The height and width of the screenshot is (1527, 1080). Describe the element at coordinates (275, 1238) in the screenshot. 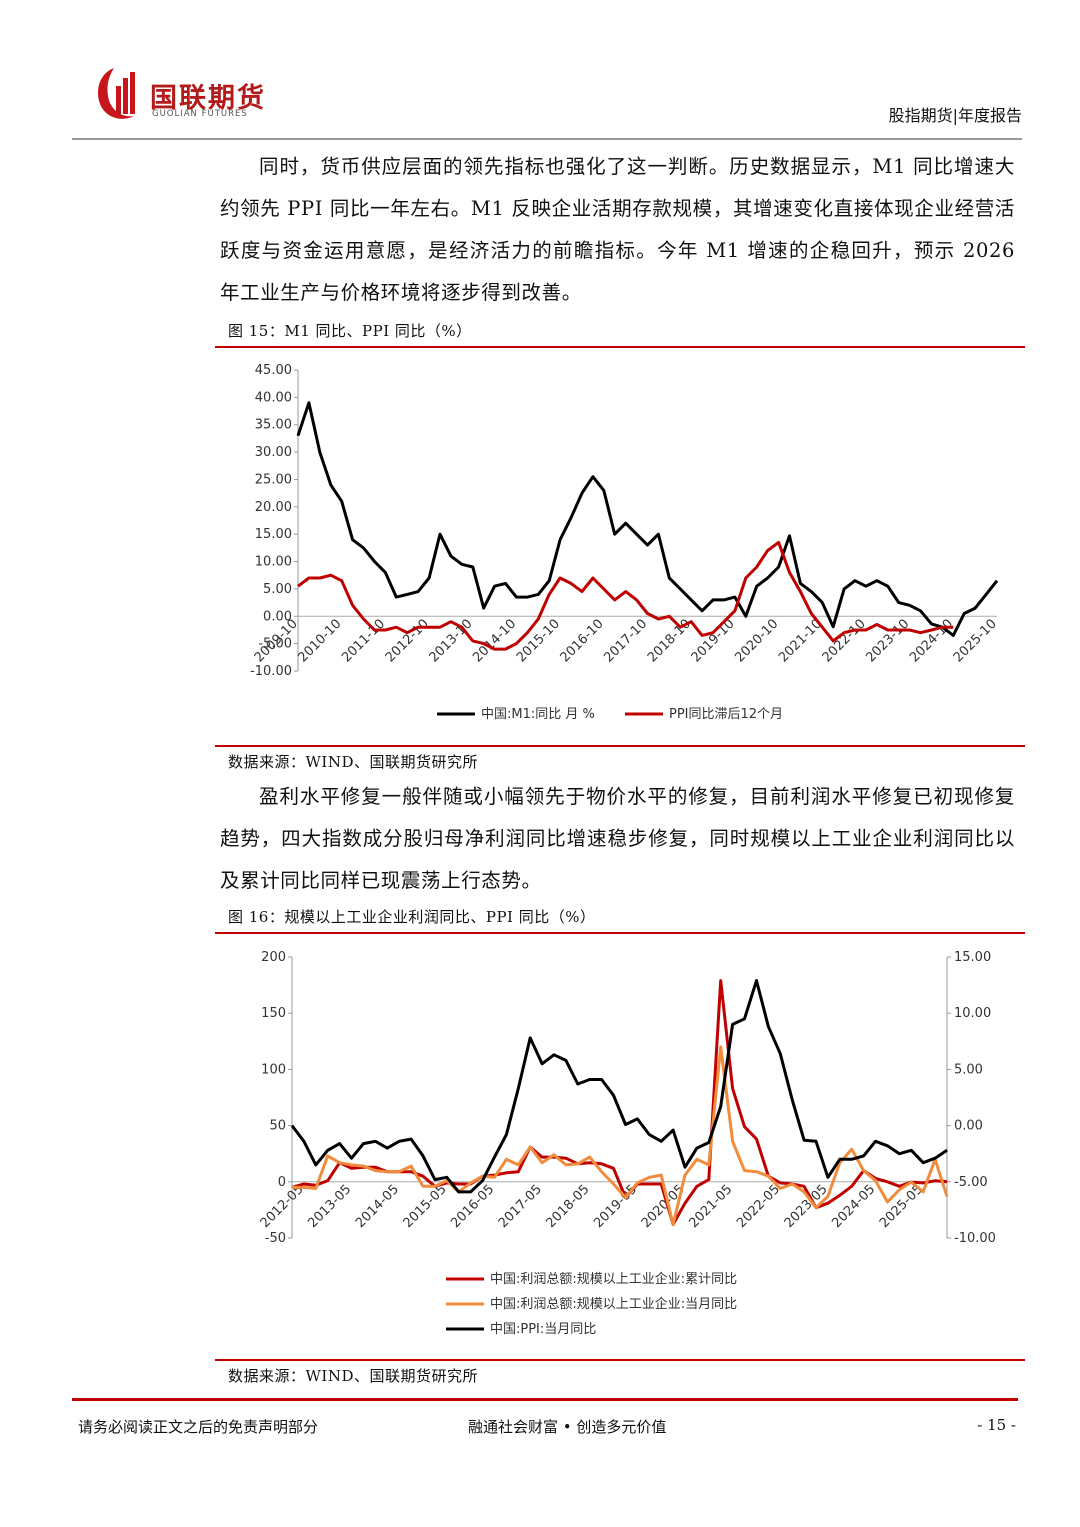

I see `y-tick-label: -50` at that location.